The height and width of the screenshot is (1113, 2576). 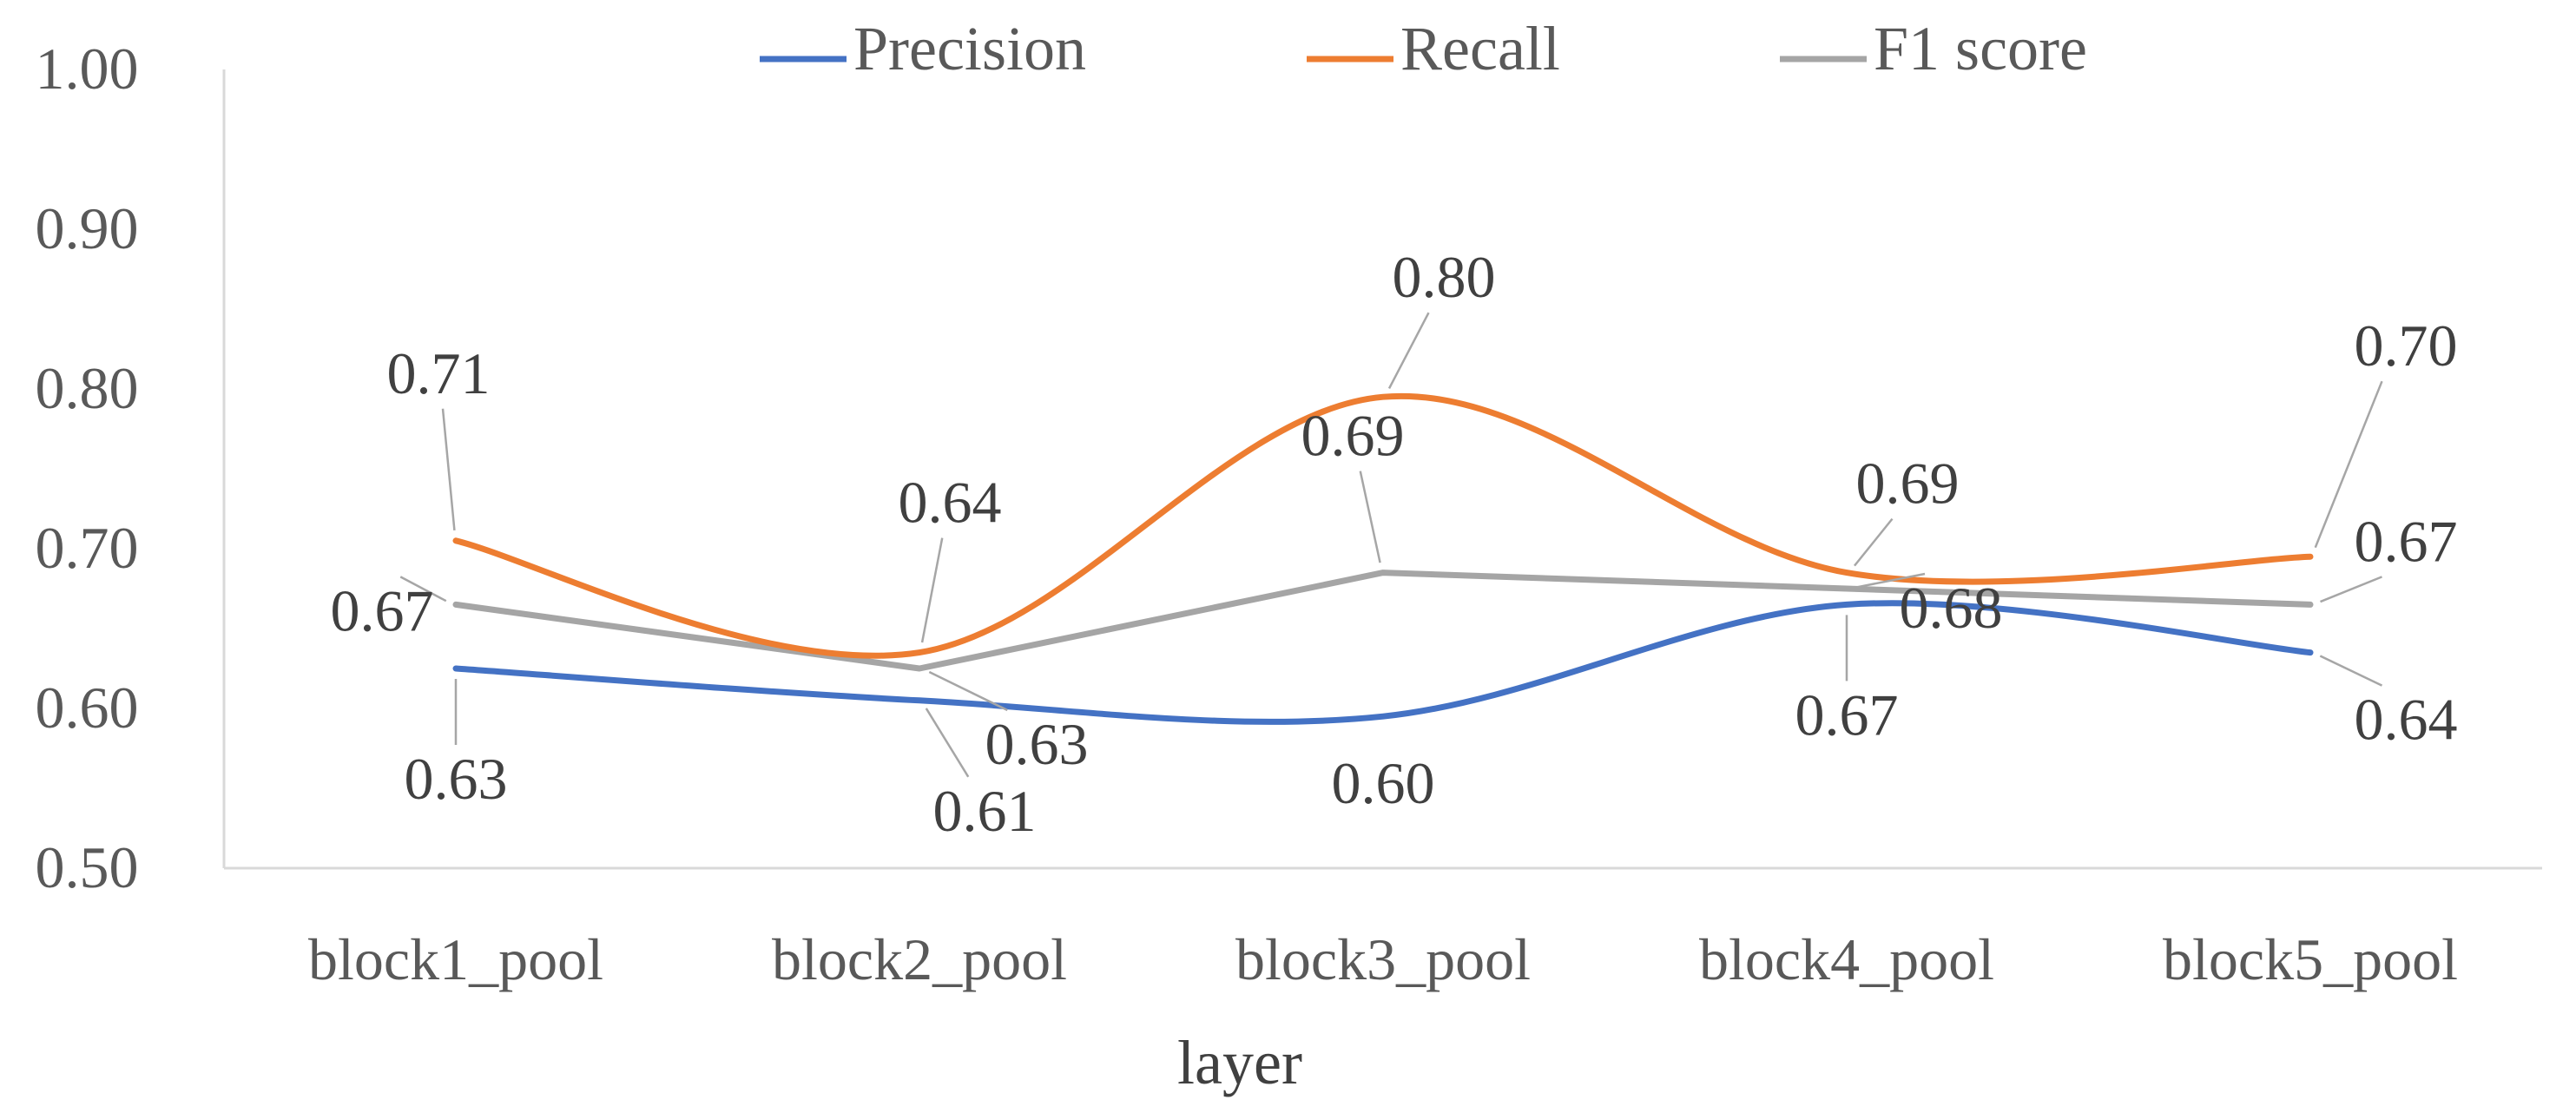 I want to click on f1-score-data-label: 0.69, so click(x=1353, y=436).